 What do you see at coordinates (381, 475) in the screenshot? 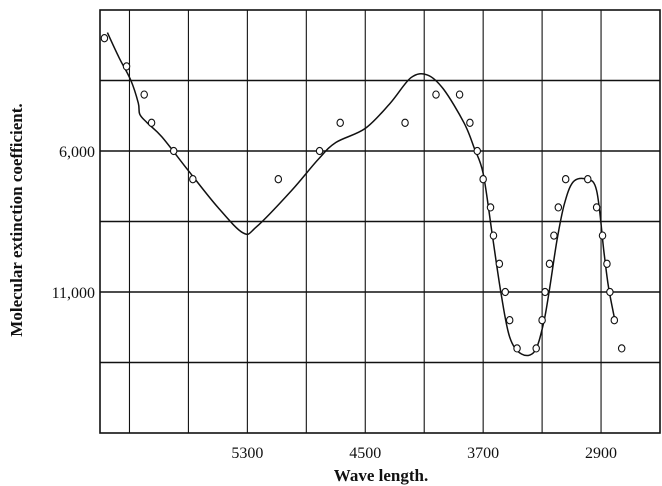
I see `x-axis-label: Wave length.` at bounding box center [381, 475].